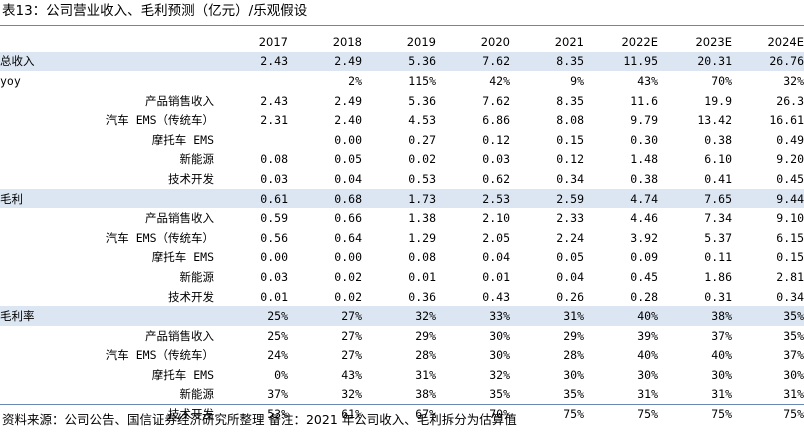 This screenshot has width=804, height=436. Describe the element at coordinates (422, 296) in the screenshot. I see `value-cell: 0.36` at that location.